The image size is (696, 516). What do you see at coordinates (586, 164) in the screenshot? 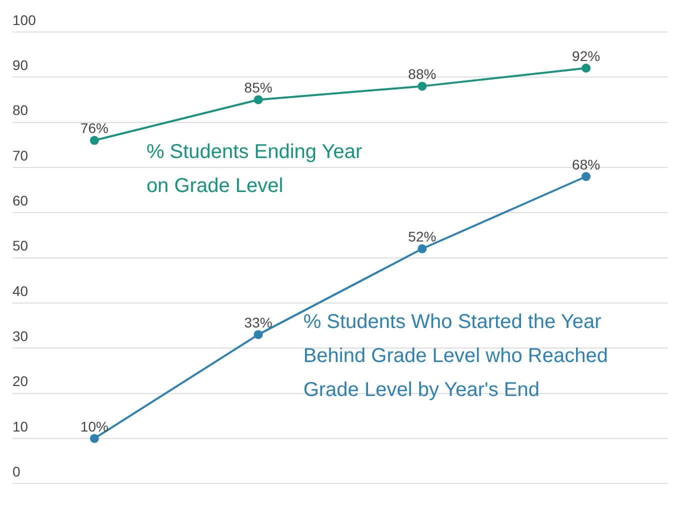
I see `data-label: 68%` at bounding box center [586, 164].